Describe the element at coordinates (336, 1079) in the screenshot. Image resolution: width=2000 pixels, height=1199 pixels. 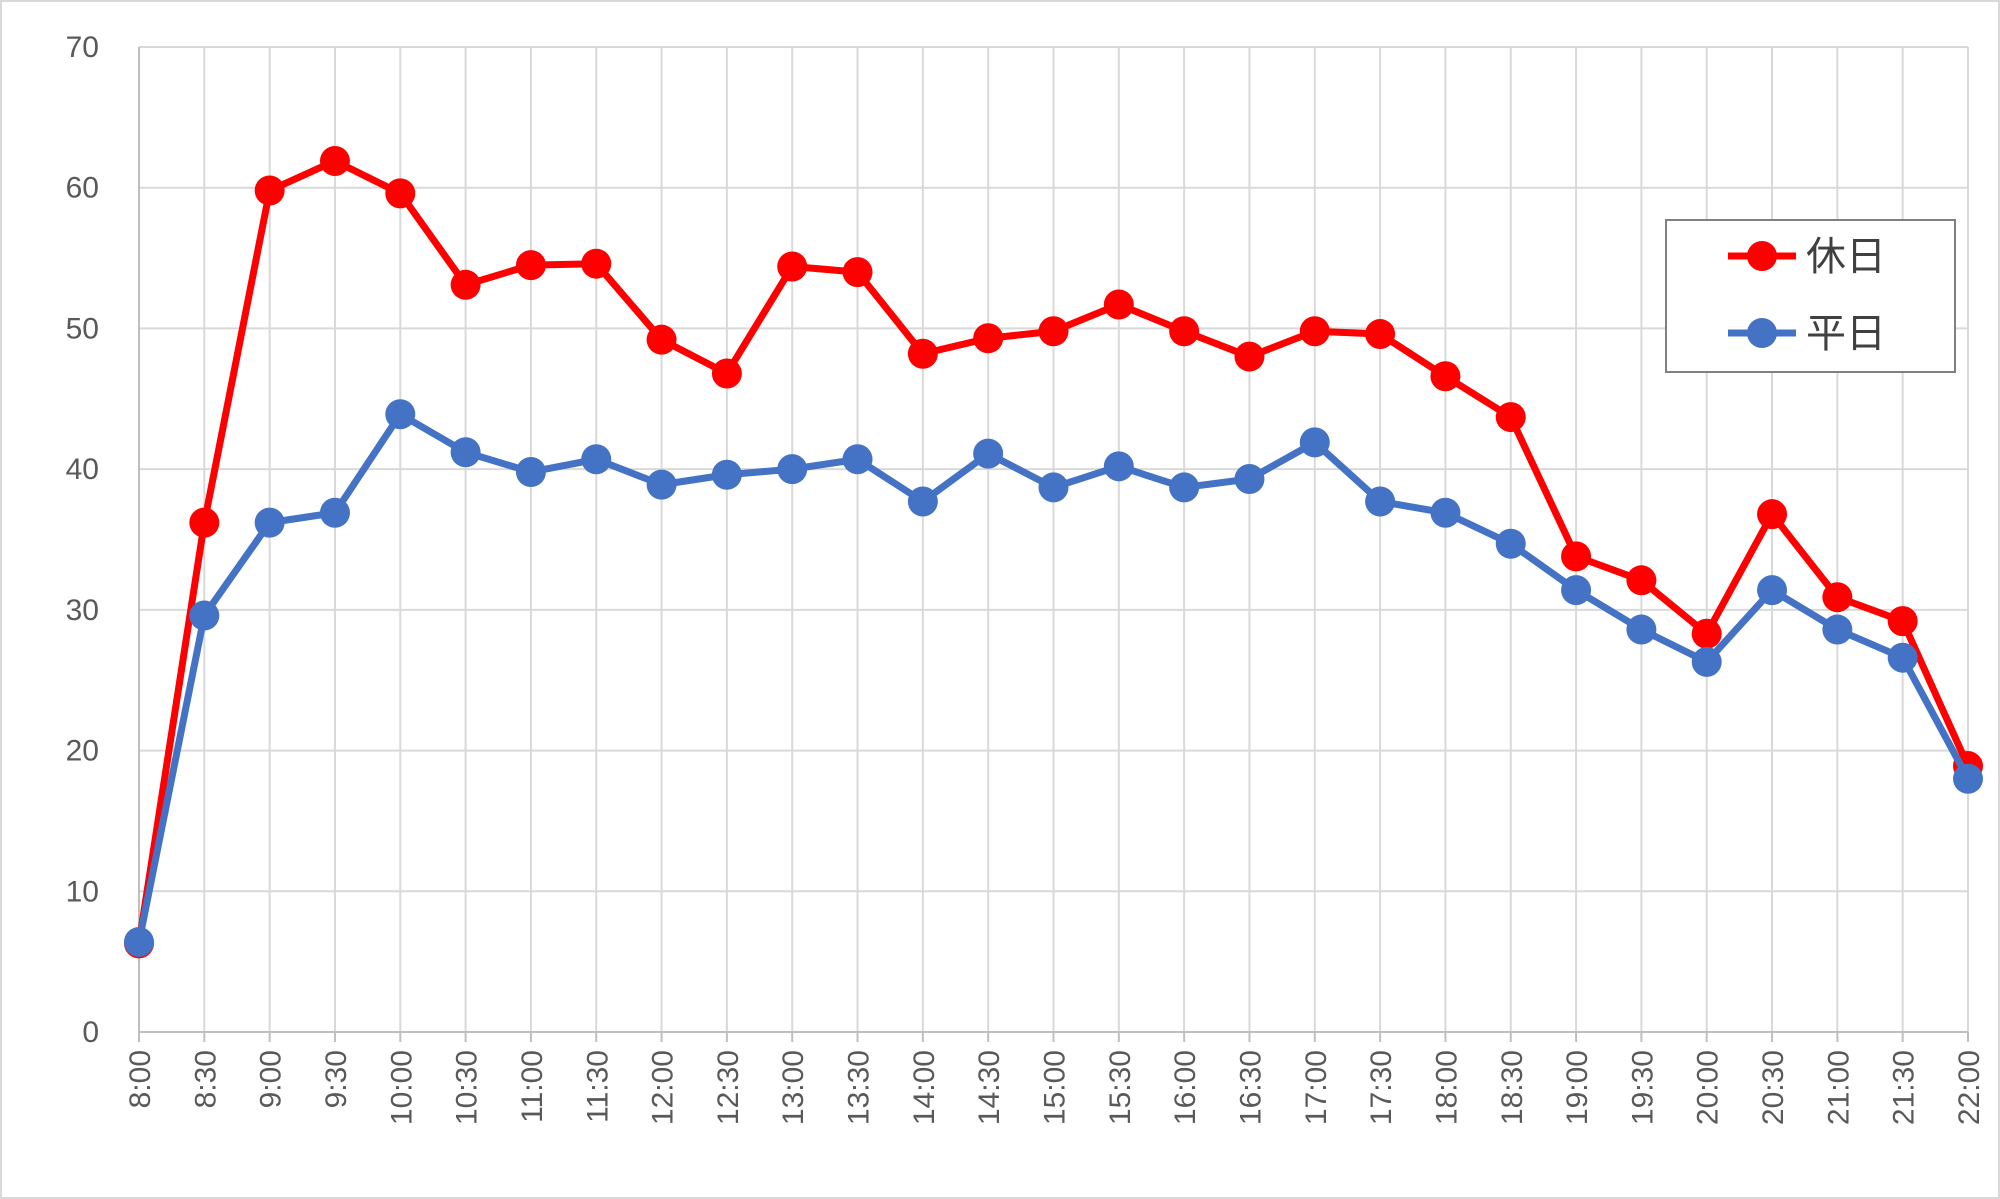
I see `x-tick-label: 9:30` at that location.